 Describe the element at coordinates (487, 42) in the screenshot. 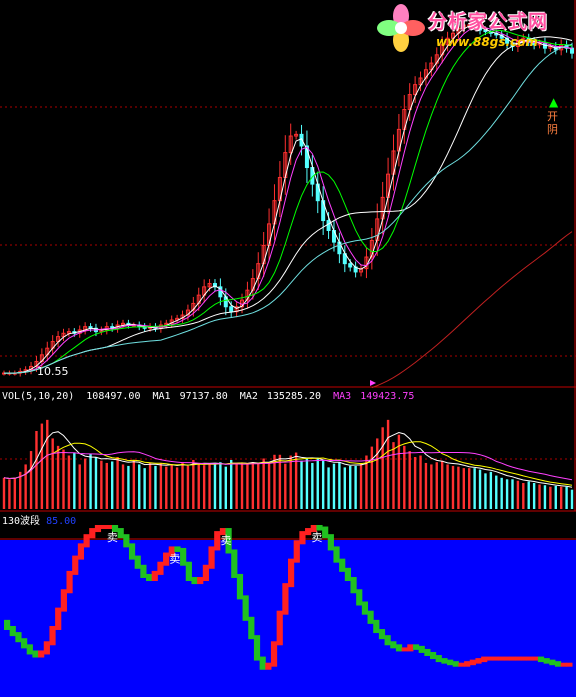

I see `logo-url: www.88gs.com` at that location.